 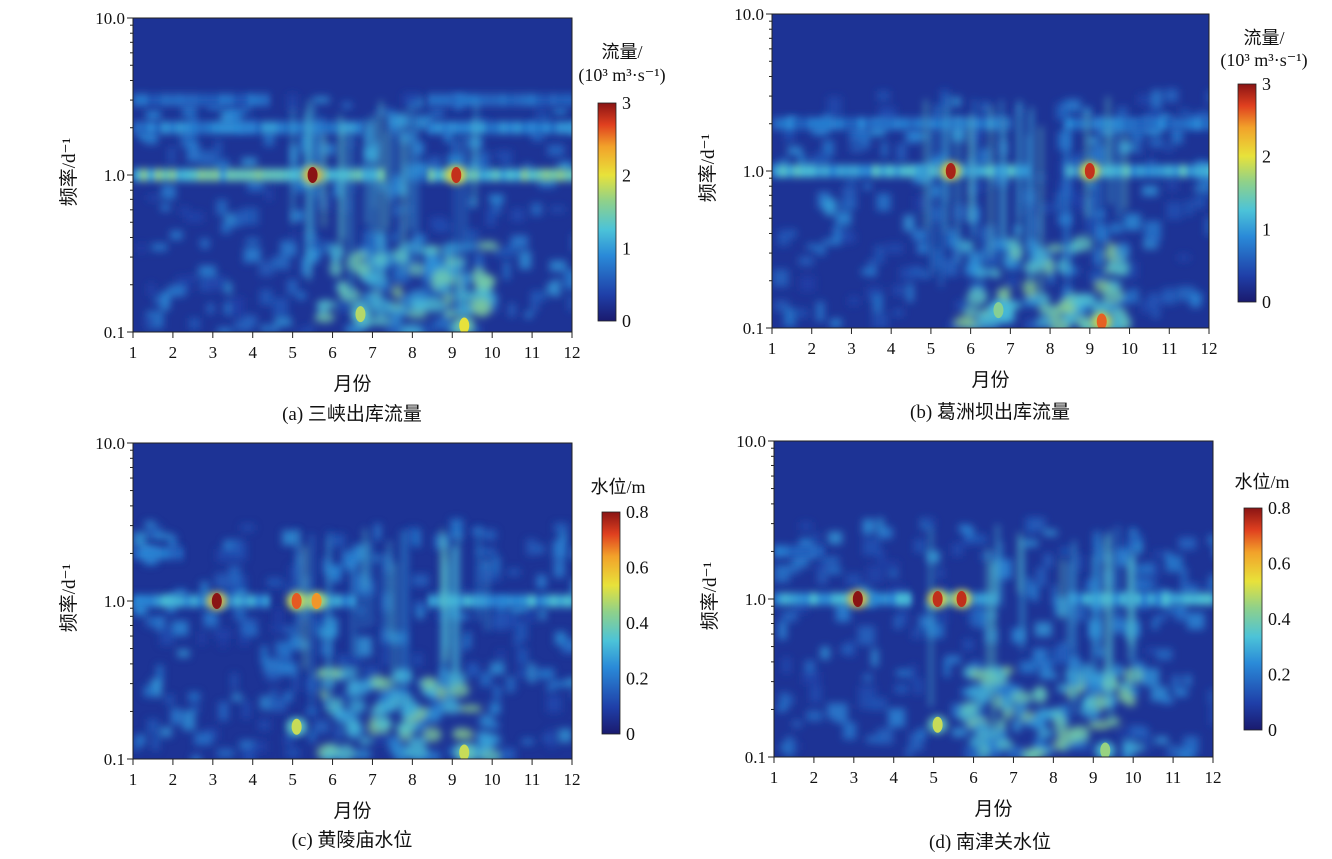 What do you see at coordinates (772, 348) in the screenshot?
I see `x-tick-label: 1` at bounding box center [772, 348].